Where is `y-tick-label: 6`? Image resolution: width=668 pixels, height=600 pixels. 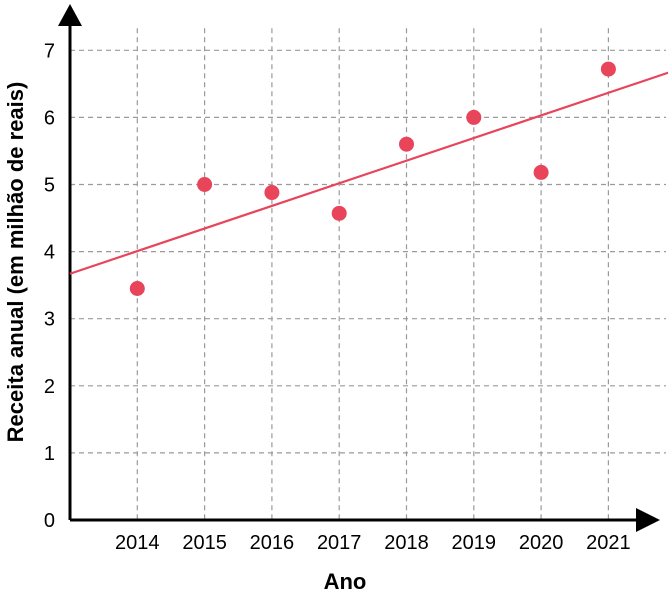 y-tick-label: 6 is located at coordinates (49, 118).